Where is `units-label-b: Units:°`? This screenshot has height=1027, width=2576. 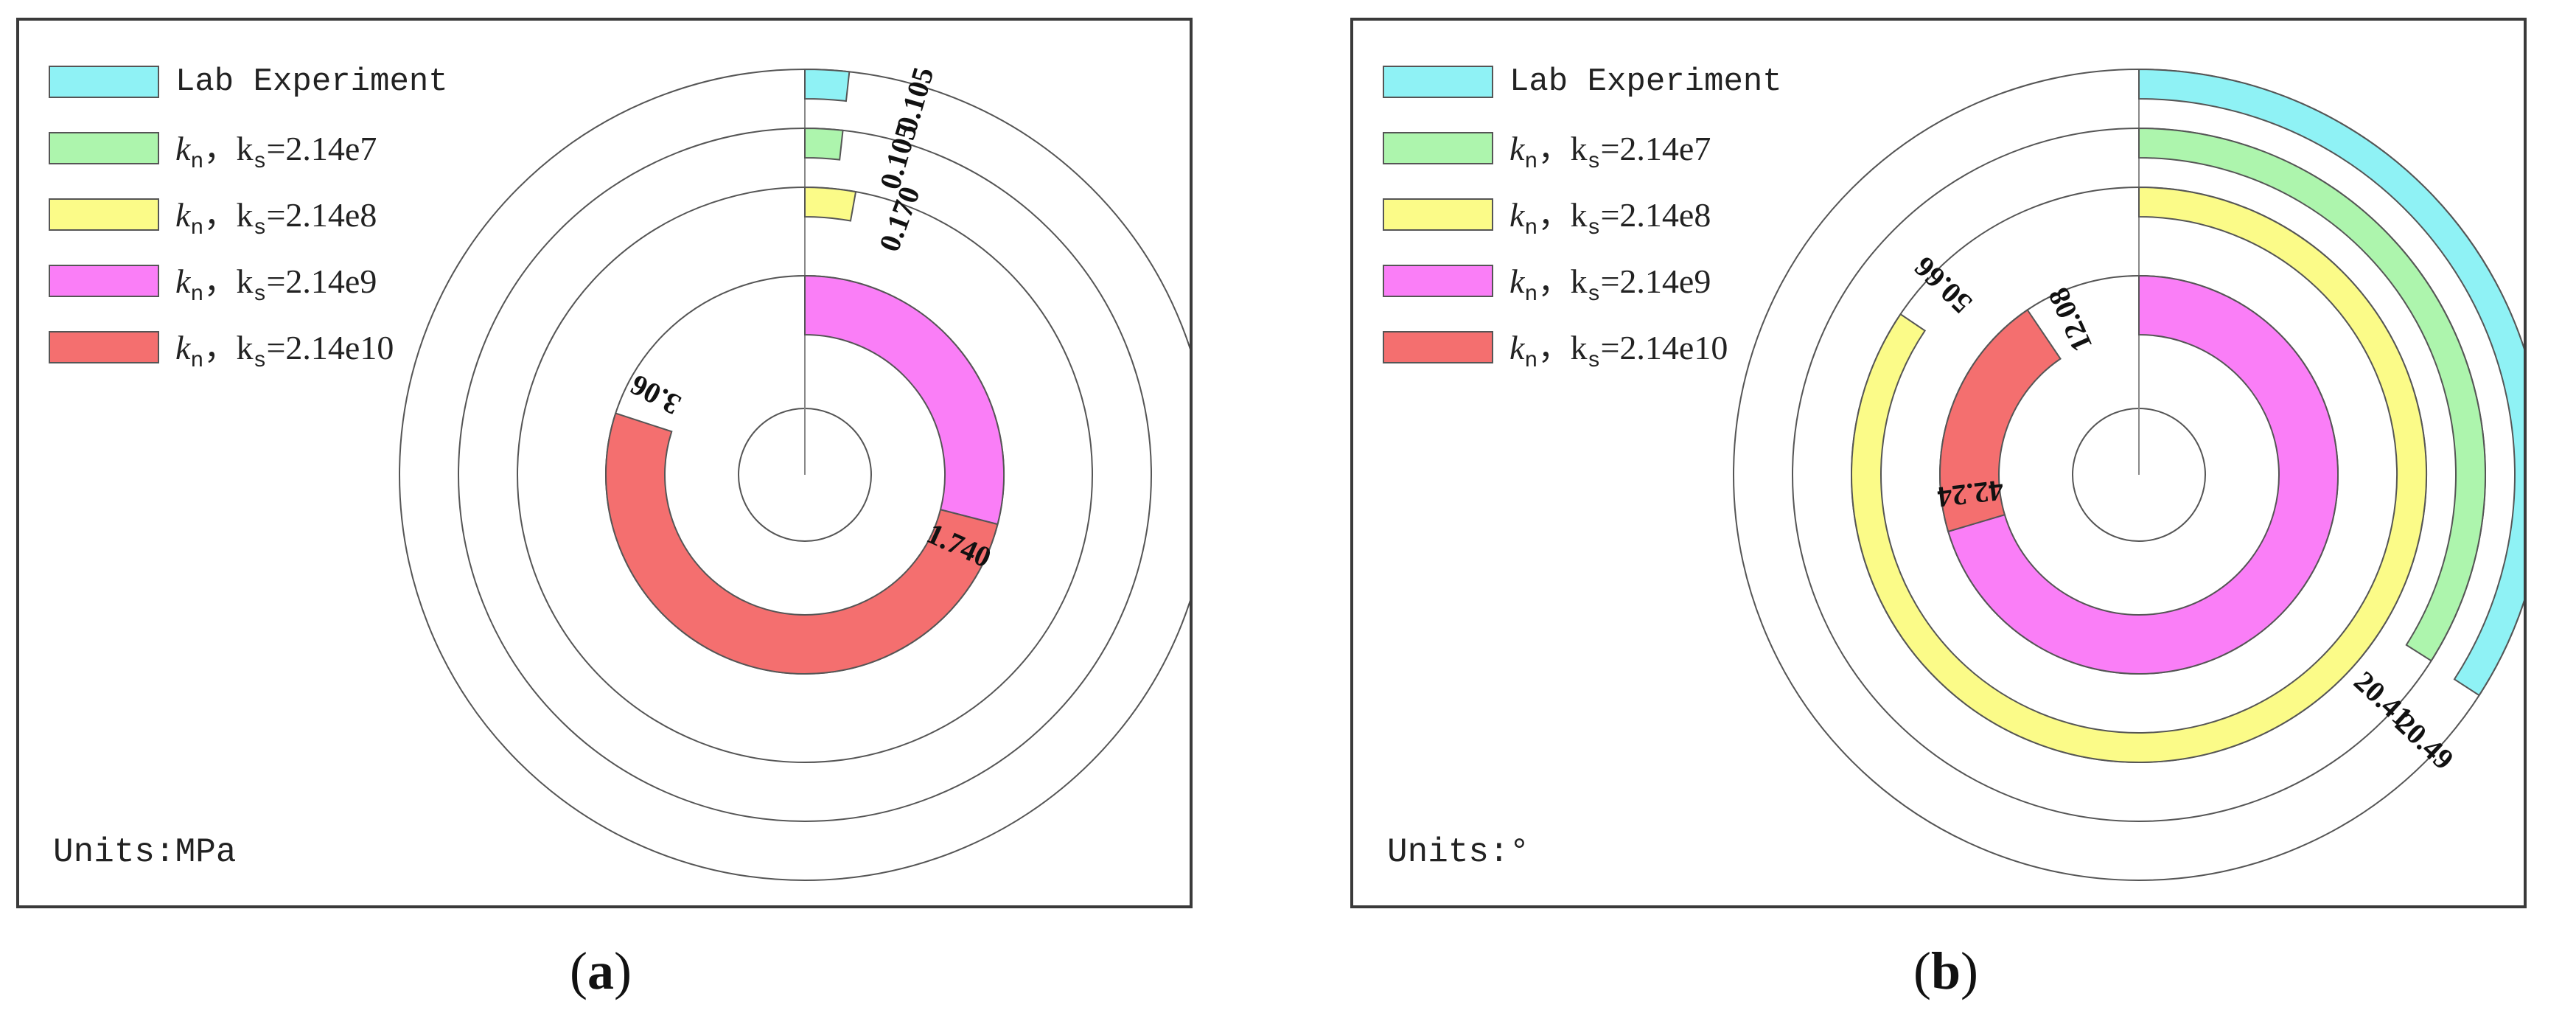
units-label-b: Units:° is located at coordinates (1458, 852).